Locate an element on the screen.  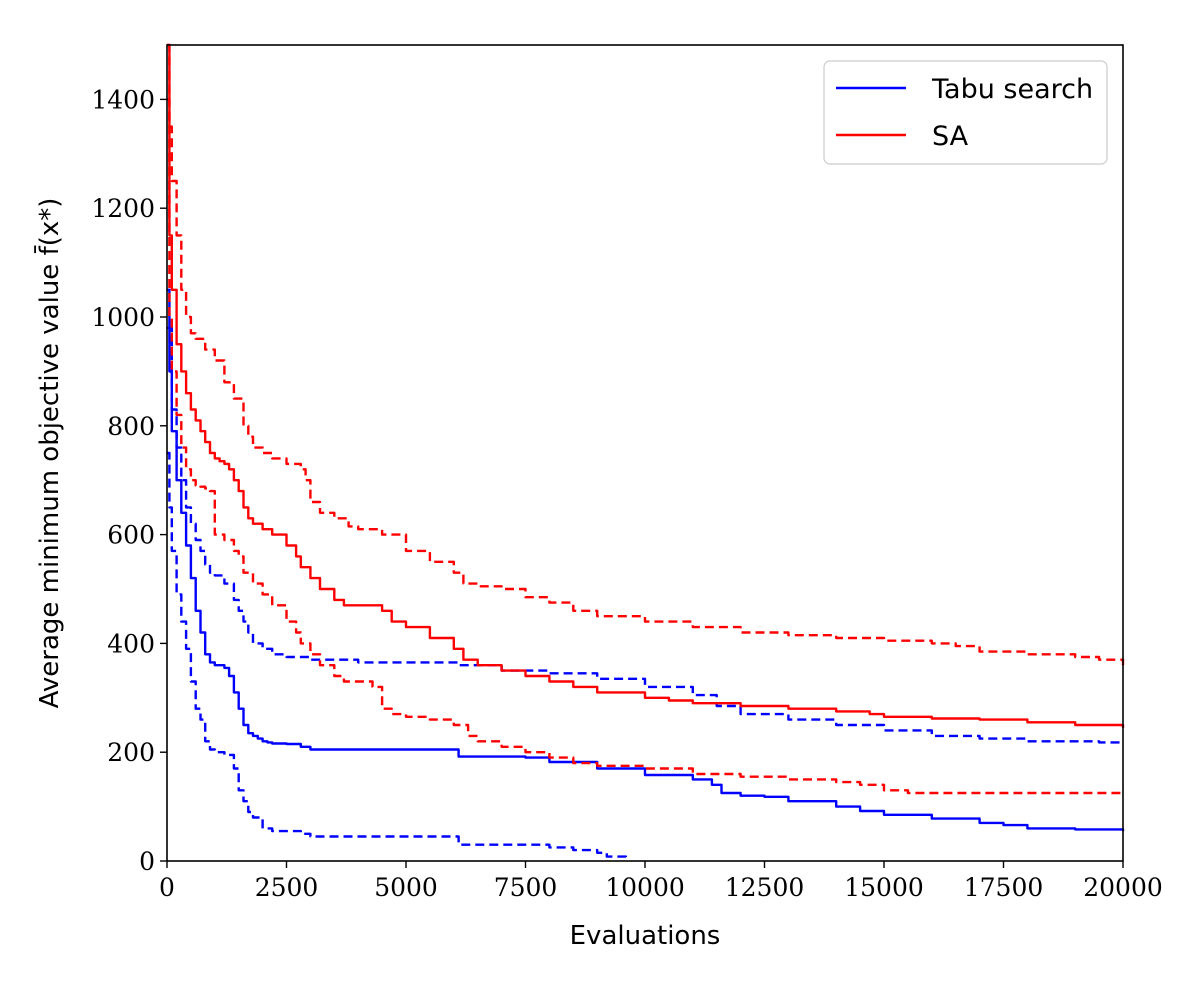
x-axis-label: Evaluations is located at coordinates (645, 936).